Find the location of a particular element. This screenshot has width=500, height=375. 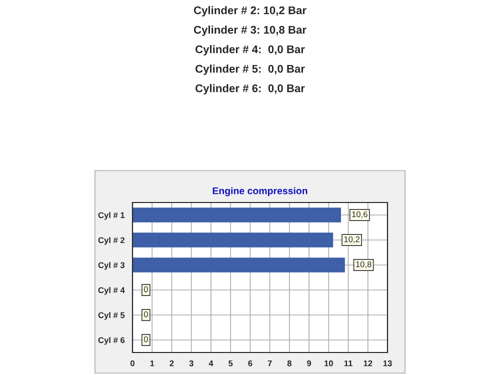

x-tick-label: 6 is located at coordinates (250, 363).